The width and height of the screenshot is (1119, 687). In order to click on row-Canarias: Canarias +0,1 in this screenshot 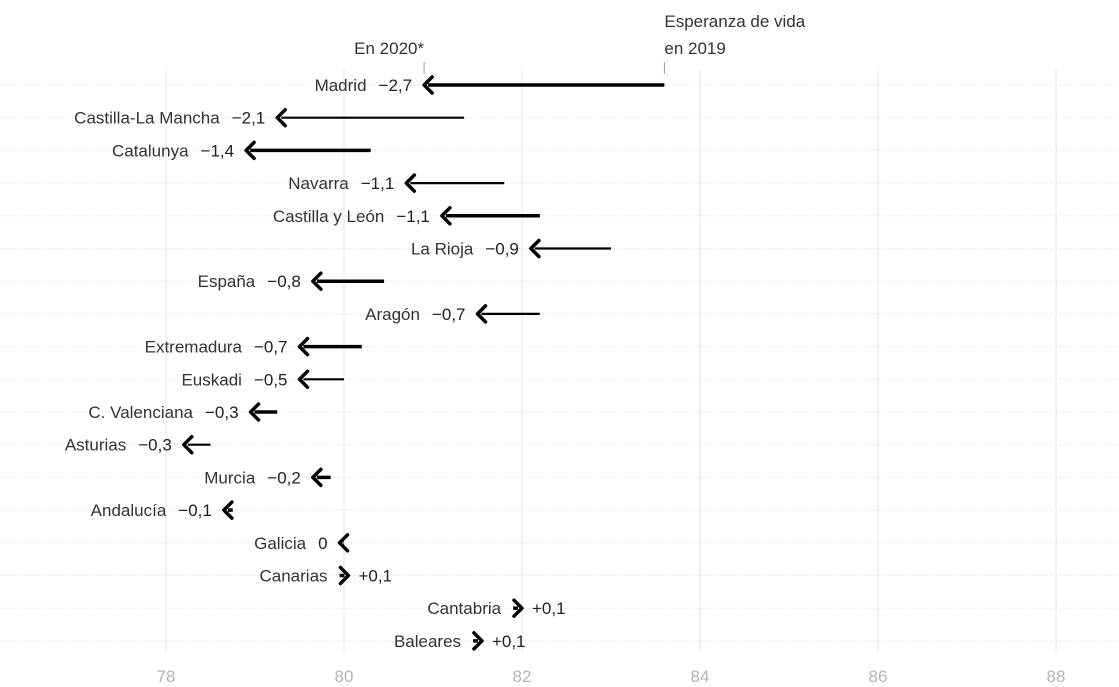, I will do `click(326, 575)`.